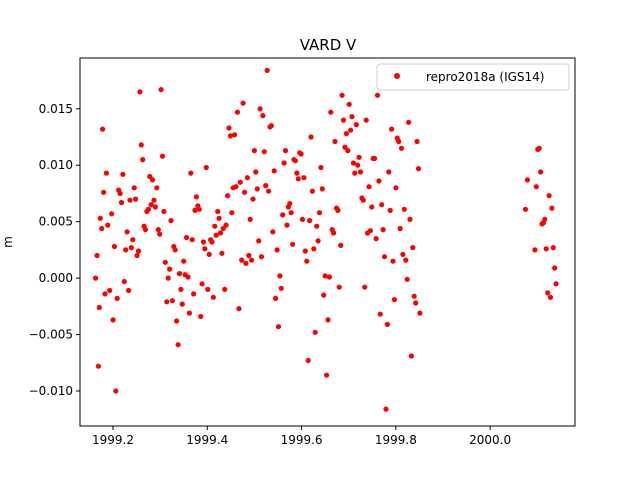  Describe the element at coordinates (8, 242) in the screenshot. I see `y-axis-label: m` at that location.